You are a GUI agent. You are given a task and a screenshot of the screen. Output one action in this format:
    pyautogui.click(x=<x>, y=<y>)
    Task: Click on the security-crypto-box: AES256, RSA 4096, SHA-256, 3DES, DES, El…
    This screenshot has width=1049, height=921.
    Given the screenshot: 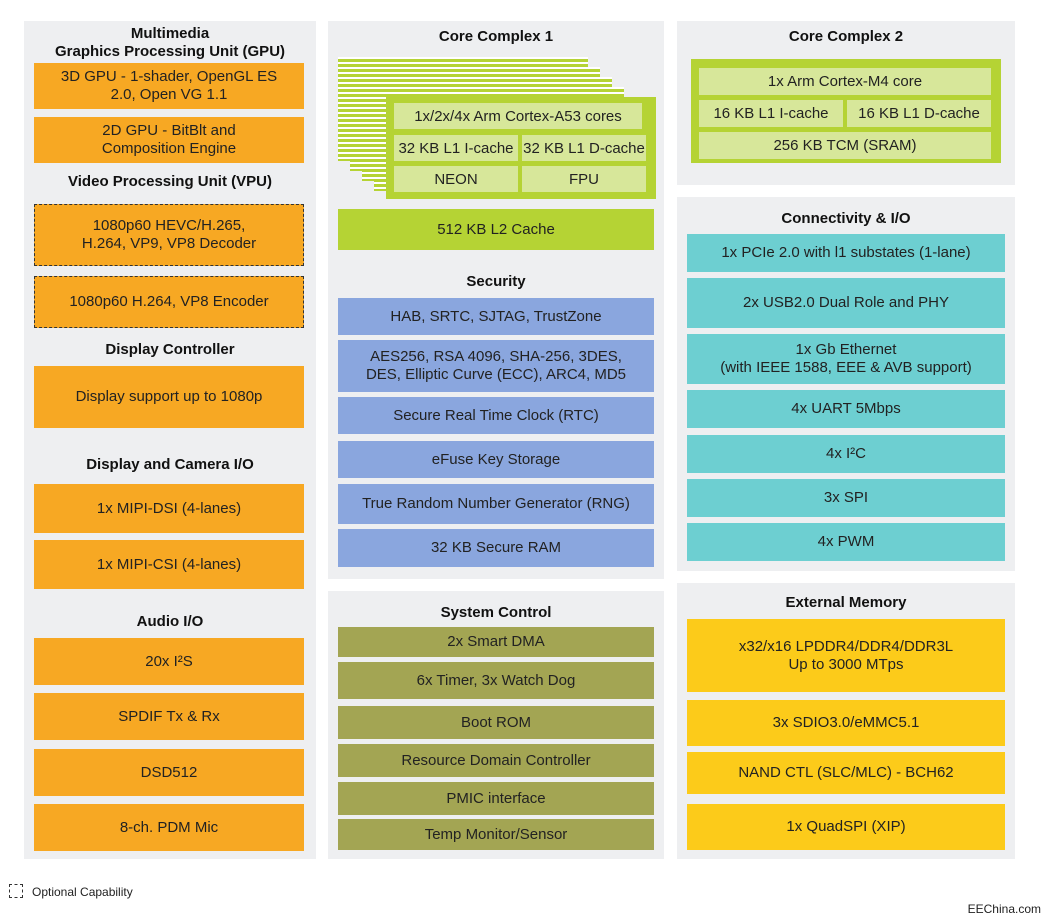 What is the action you would take?
    pyautogui.click(x=496, y=366)
    